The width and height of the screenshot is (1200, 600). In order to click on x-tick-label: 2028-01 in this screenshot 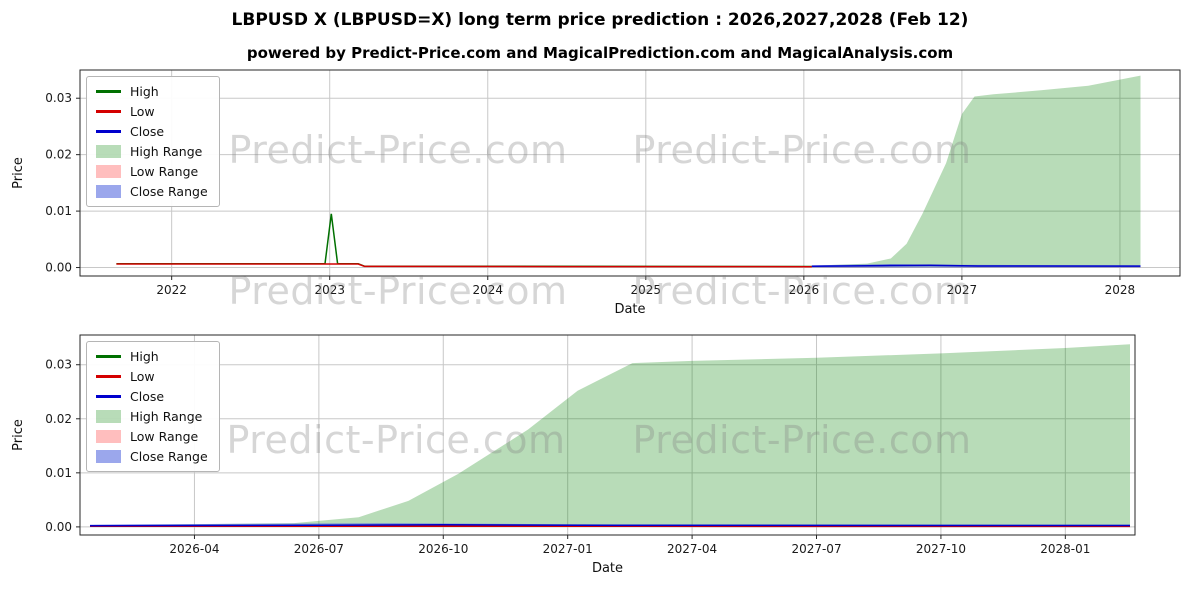, I will do `click(1065, 549)`.